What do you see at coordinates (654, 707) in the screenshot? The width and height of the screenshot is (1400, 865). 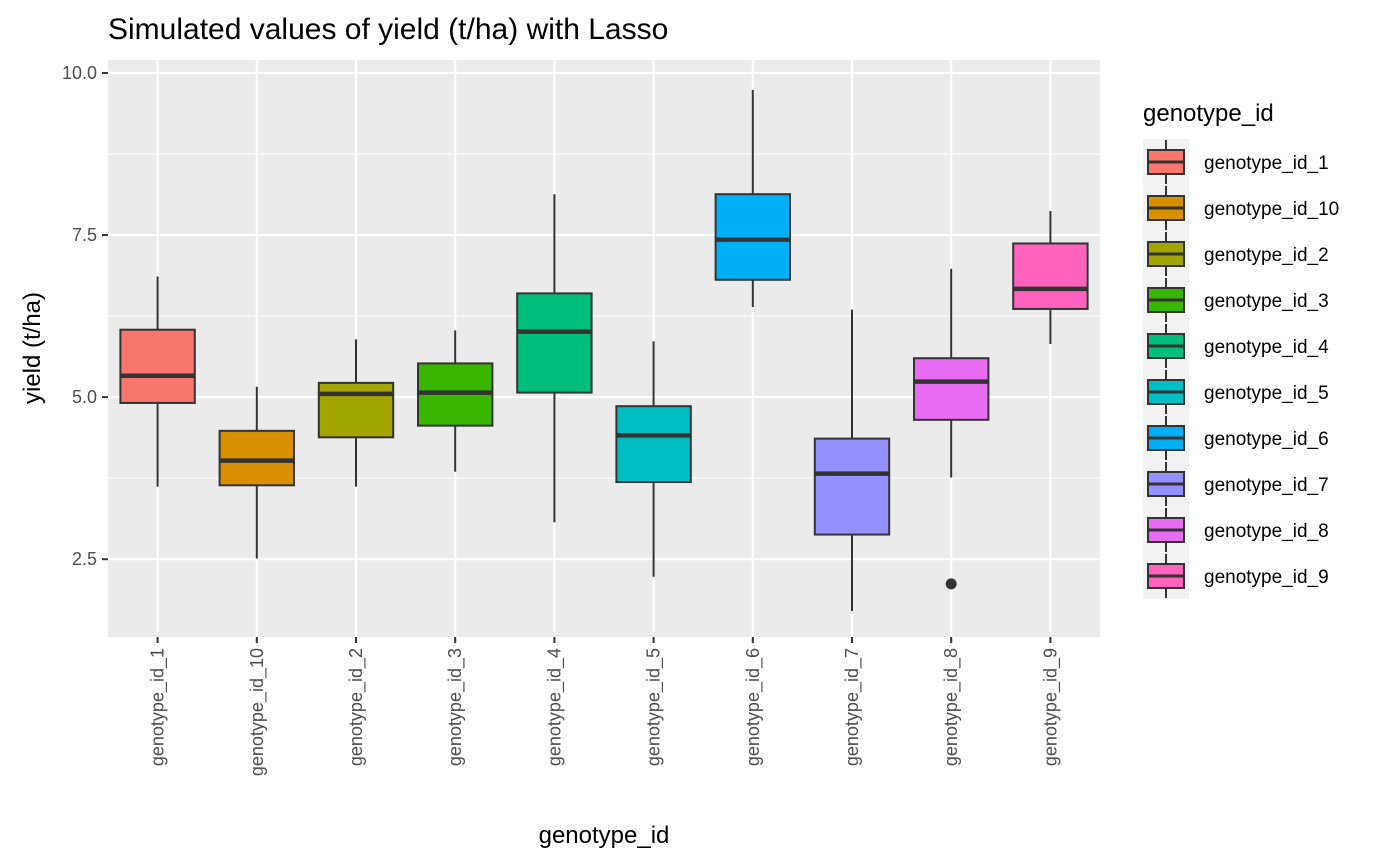 I see `x-tick-label: genotype_id_5` at bounding box center [654, 707].